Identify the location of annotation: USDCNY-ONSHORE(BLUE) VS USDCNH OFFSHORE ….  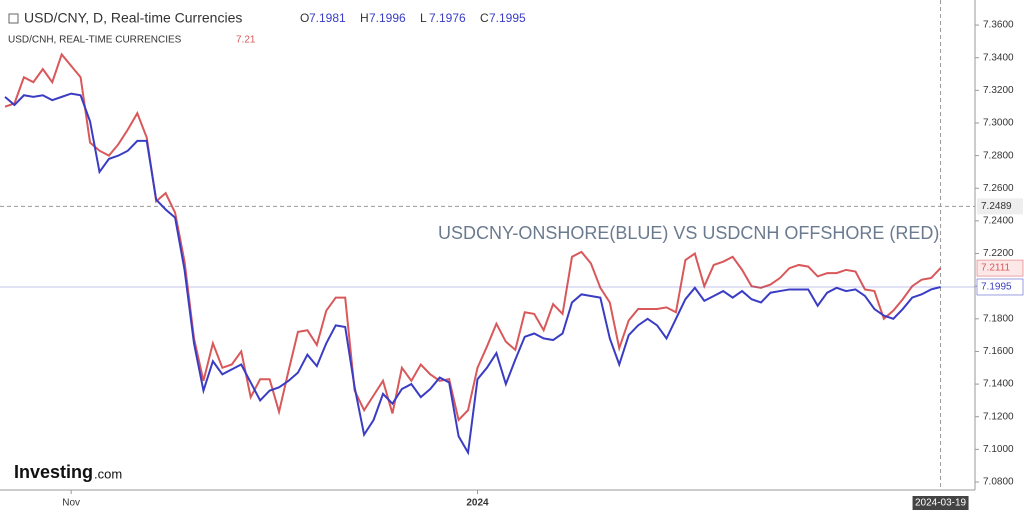
(688, 233).